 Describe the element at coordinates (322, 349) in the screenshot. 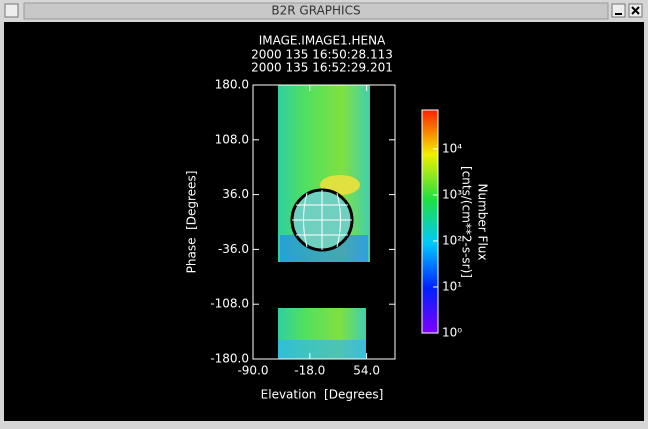

I see `flux-edge` at that location.